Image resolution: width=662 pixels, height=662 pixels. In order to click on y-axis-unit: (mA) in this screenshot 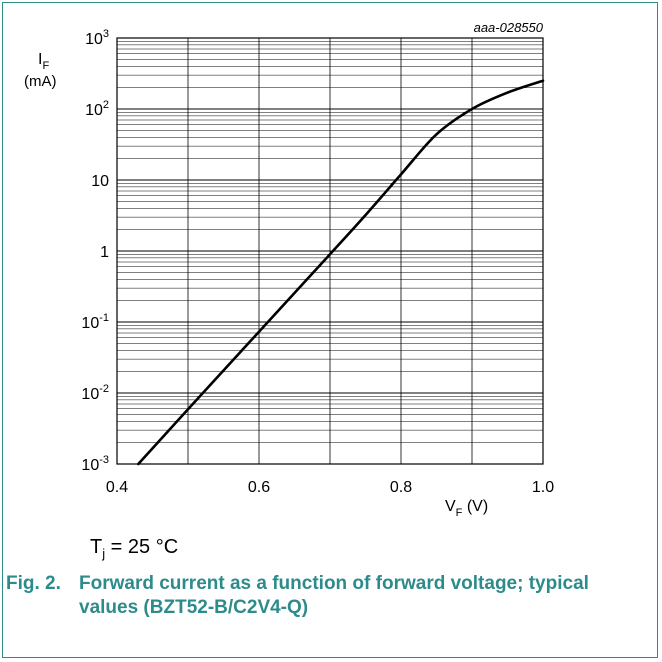, I will do `click(40, 81)`.